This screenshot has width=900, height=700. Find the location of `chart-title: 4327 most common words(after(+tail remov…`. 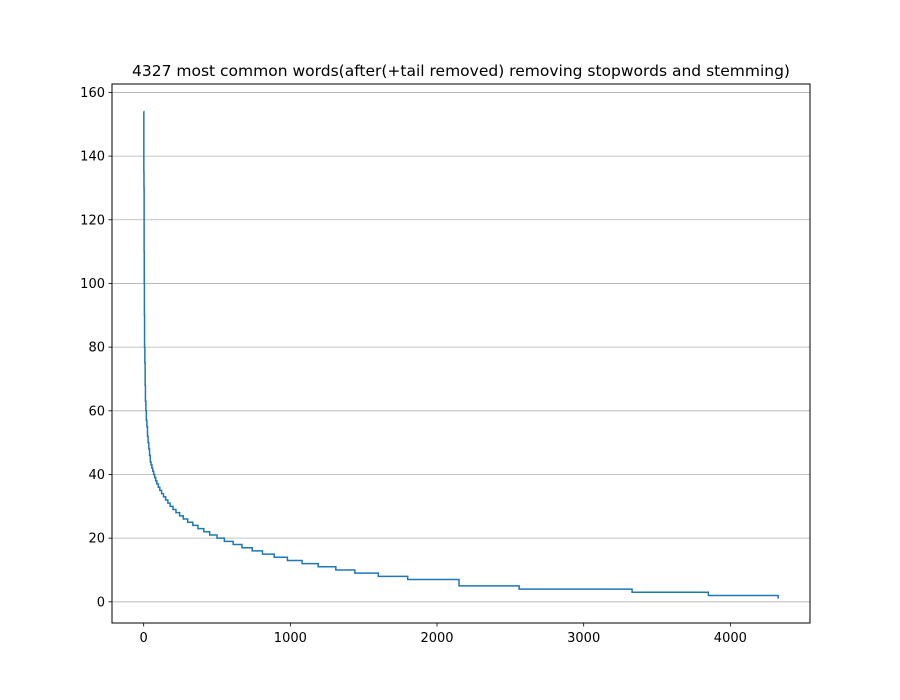

chart-title: 4327 most common words(after(+tail remov… is located at coordinates (461, 71).